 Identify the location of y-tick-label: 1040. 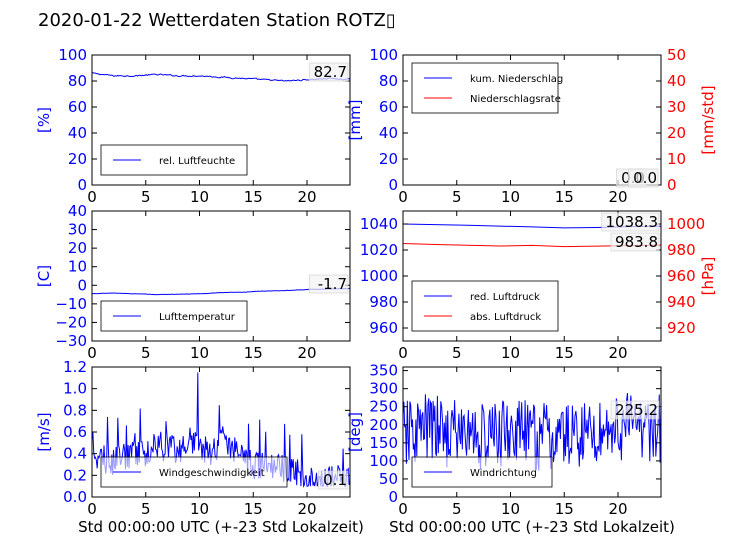
(379, 224).